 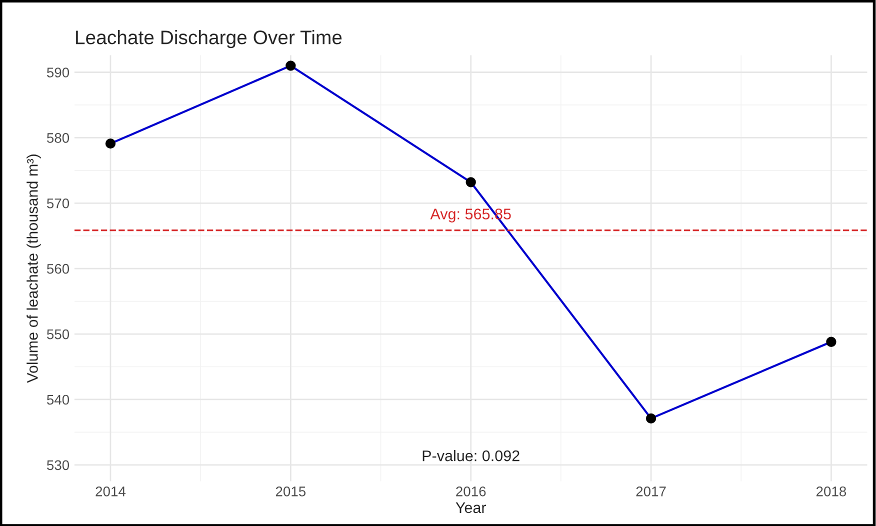 I want to click on x-axis-title: Year, so click(x=471, y=508).